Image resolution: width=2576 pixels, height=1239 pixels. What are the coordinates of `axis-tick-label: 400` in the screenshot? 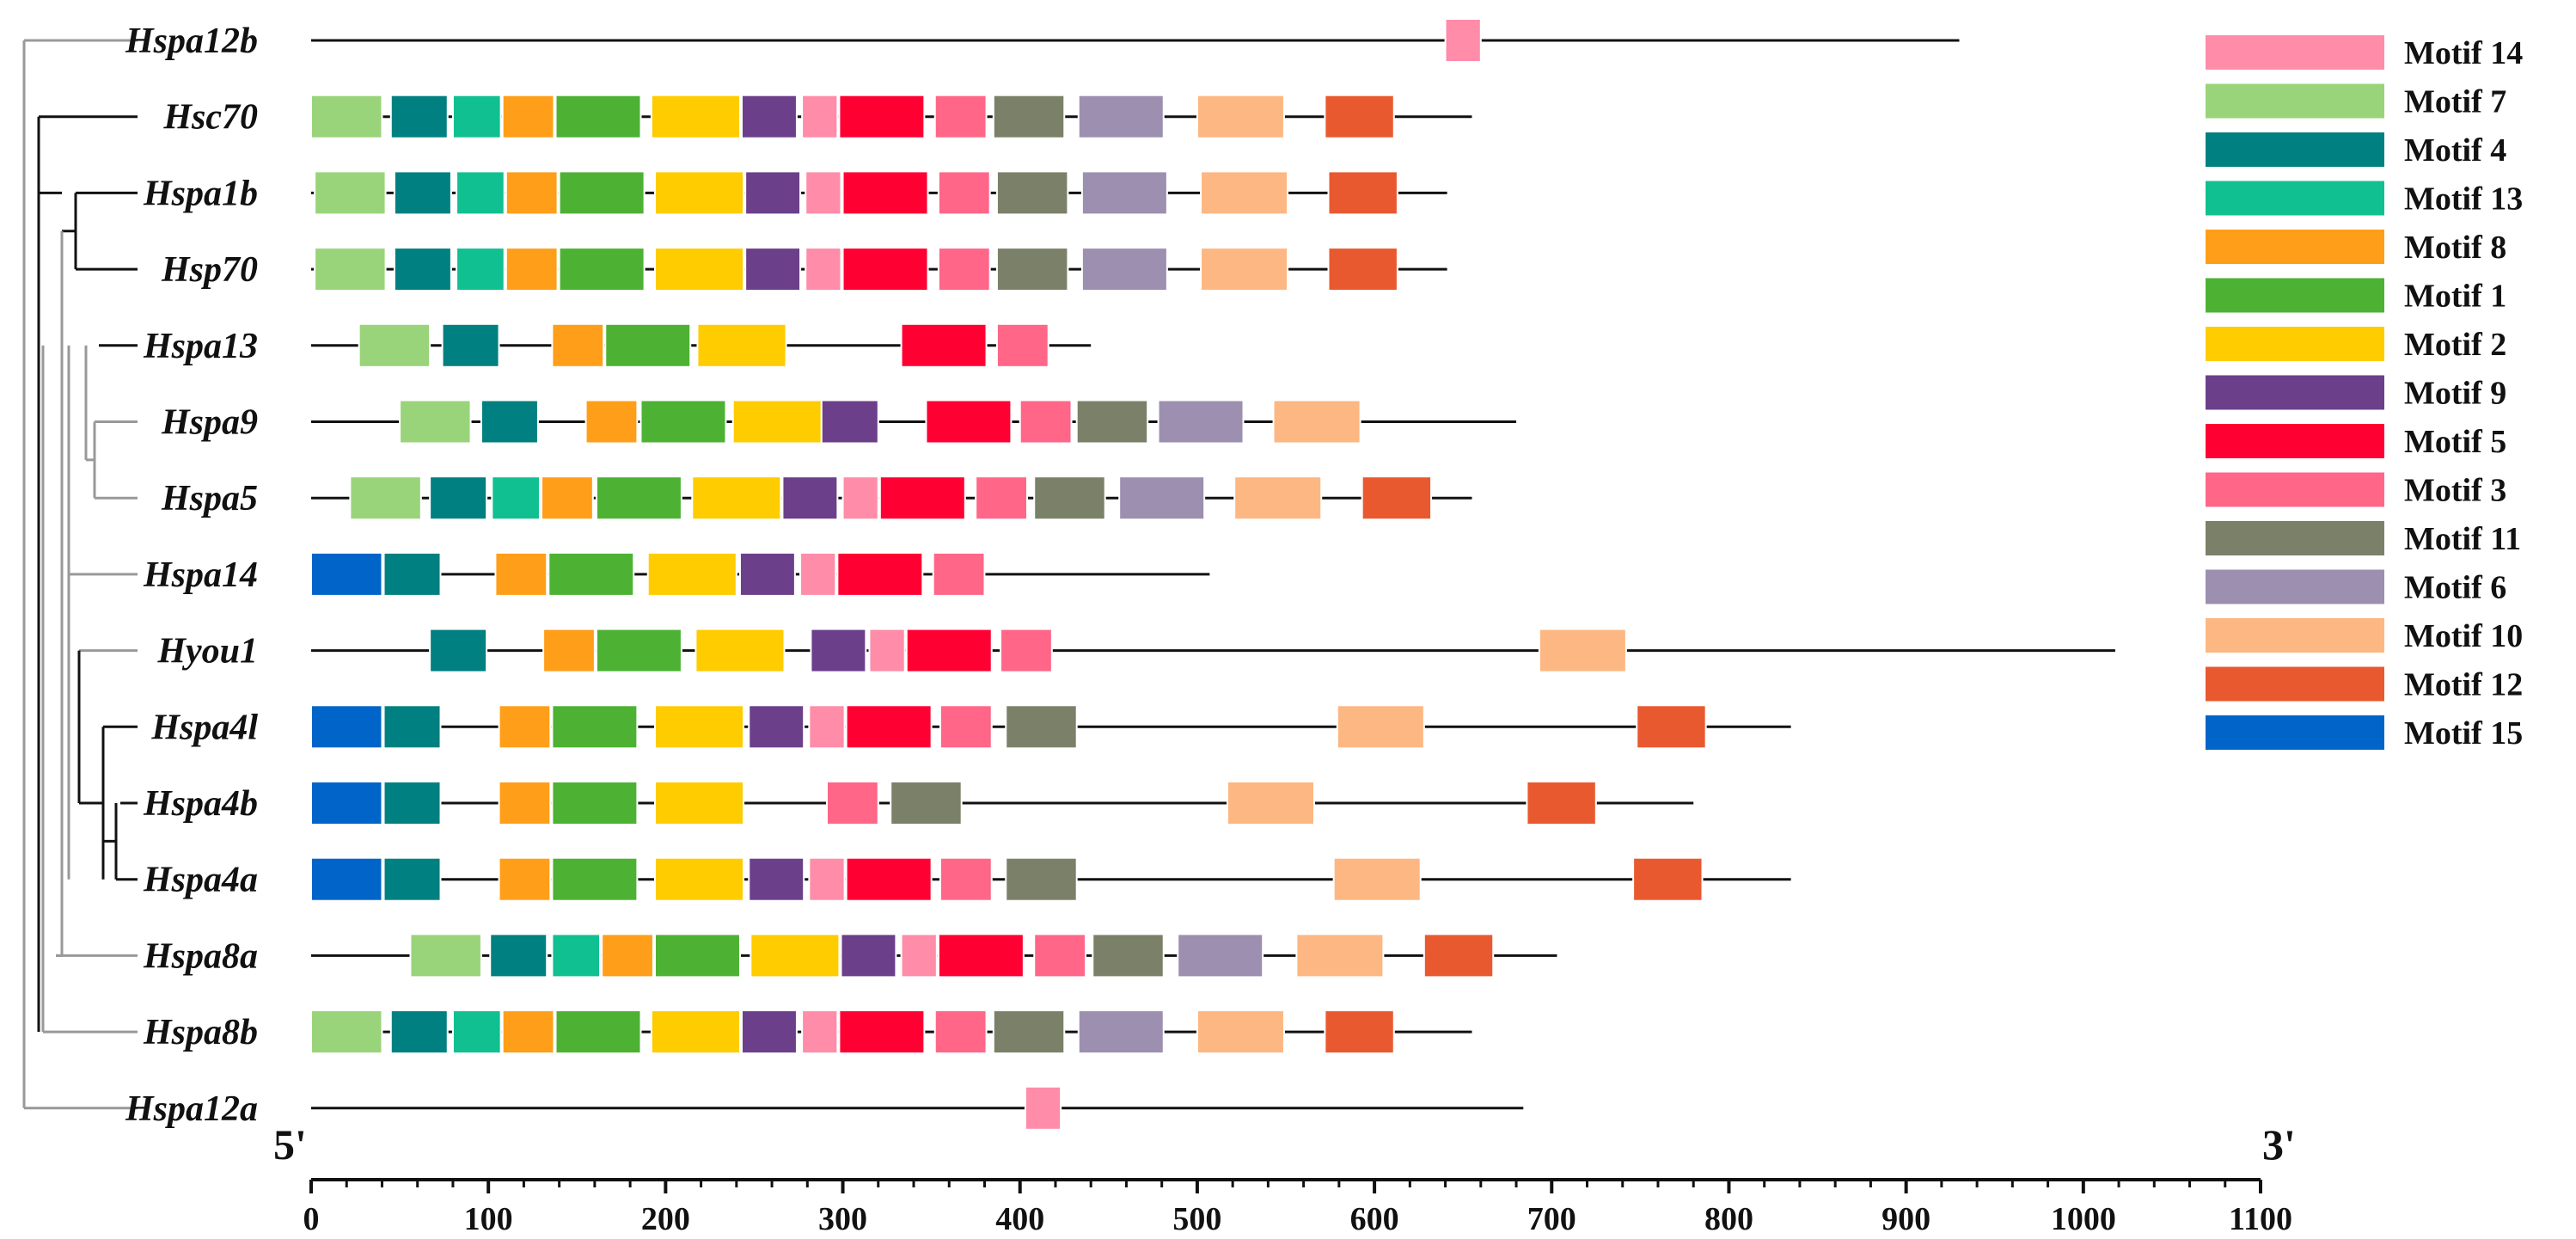 It's located at (1019, 1219).